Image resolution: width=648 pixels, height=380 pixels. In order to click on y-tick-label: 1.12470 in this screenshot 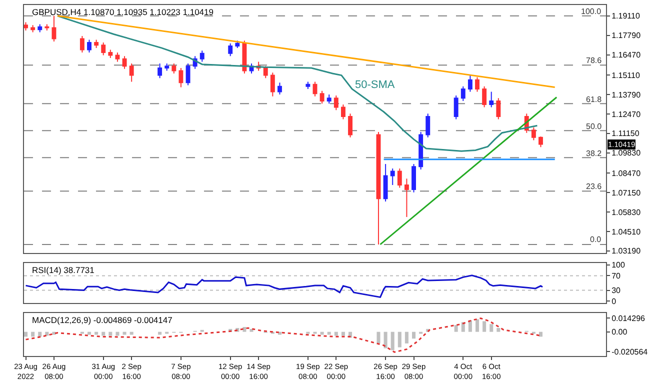, I will do `click(627, 114)`.